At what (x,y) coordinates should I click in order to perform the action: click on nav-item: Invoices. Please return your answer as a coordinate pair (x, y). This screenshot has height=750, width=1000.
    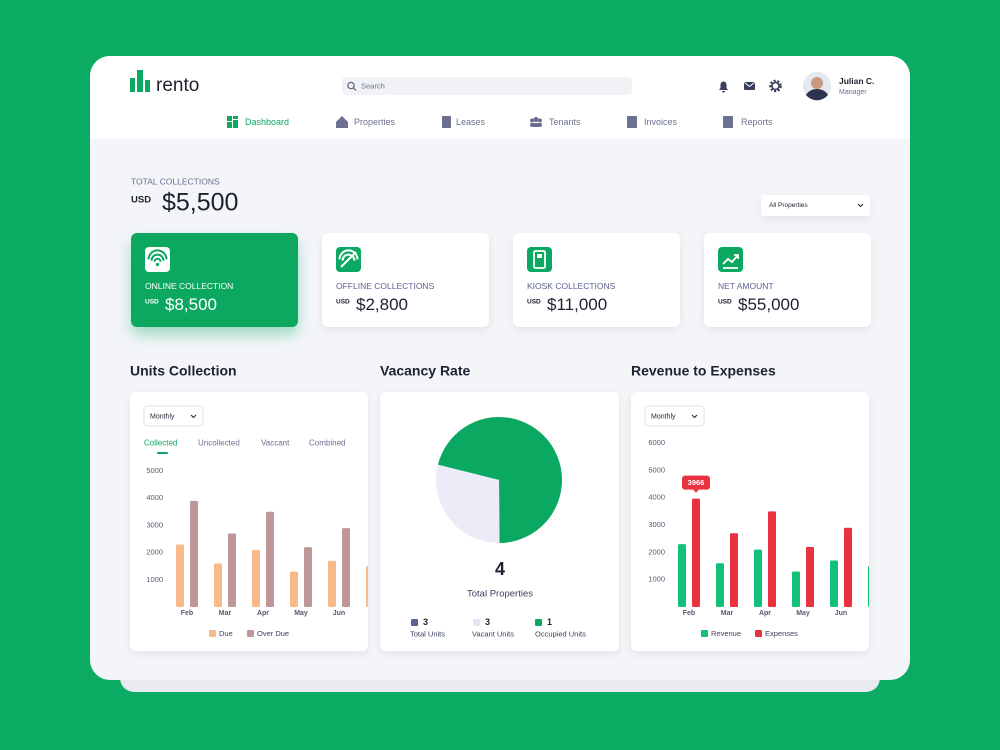
    Looking at the image, I should click on (652, 122).